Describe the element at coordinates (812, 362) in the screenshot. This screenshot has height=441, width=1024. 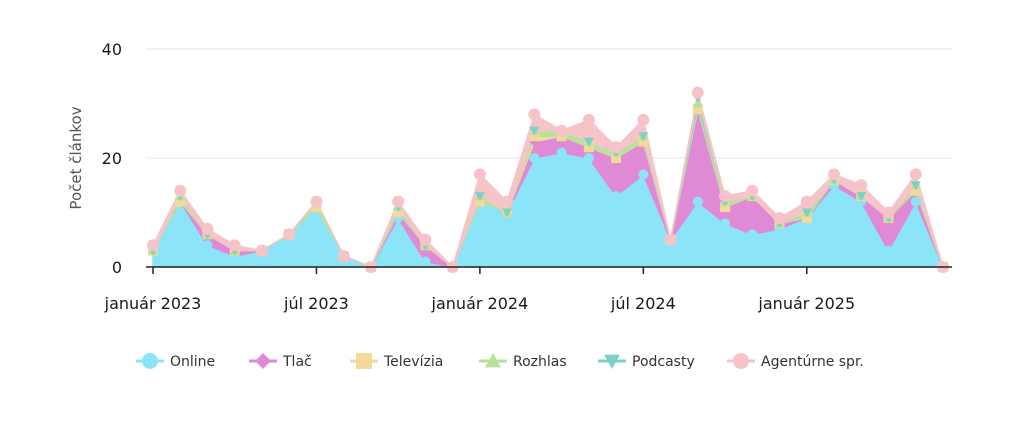
I see `legend-label: Agentúrne spr.` at that location.